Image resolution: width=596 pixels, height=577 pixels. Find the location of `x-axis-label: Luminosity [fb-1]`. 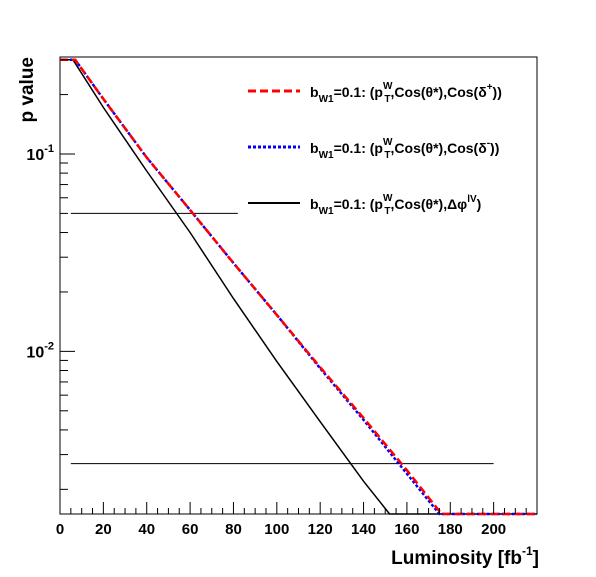

x-axis-label: Luminosity [fb-1] is located at coordinates (465, 556).